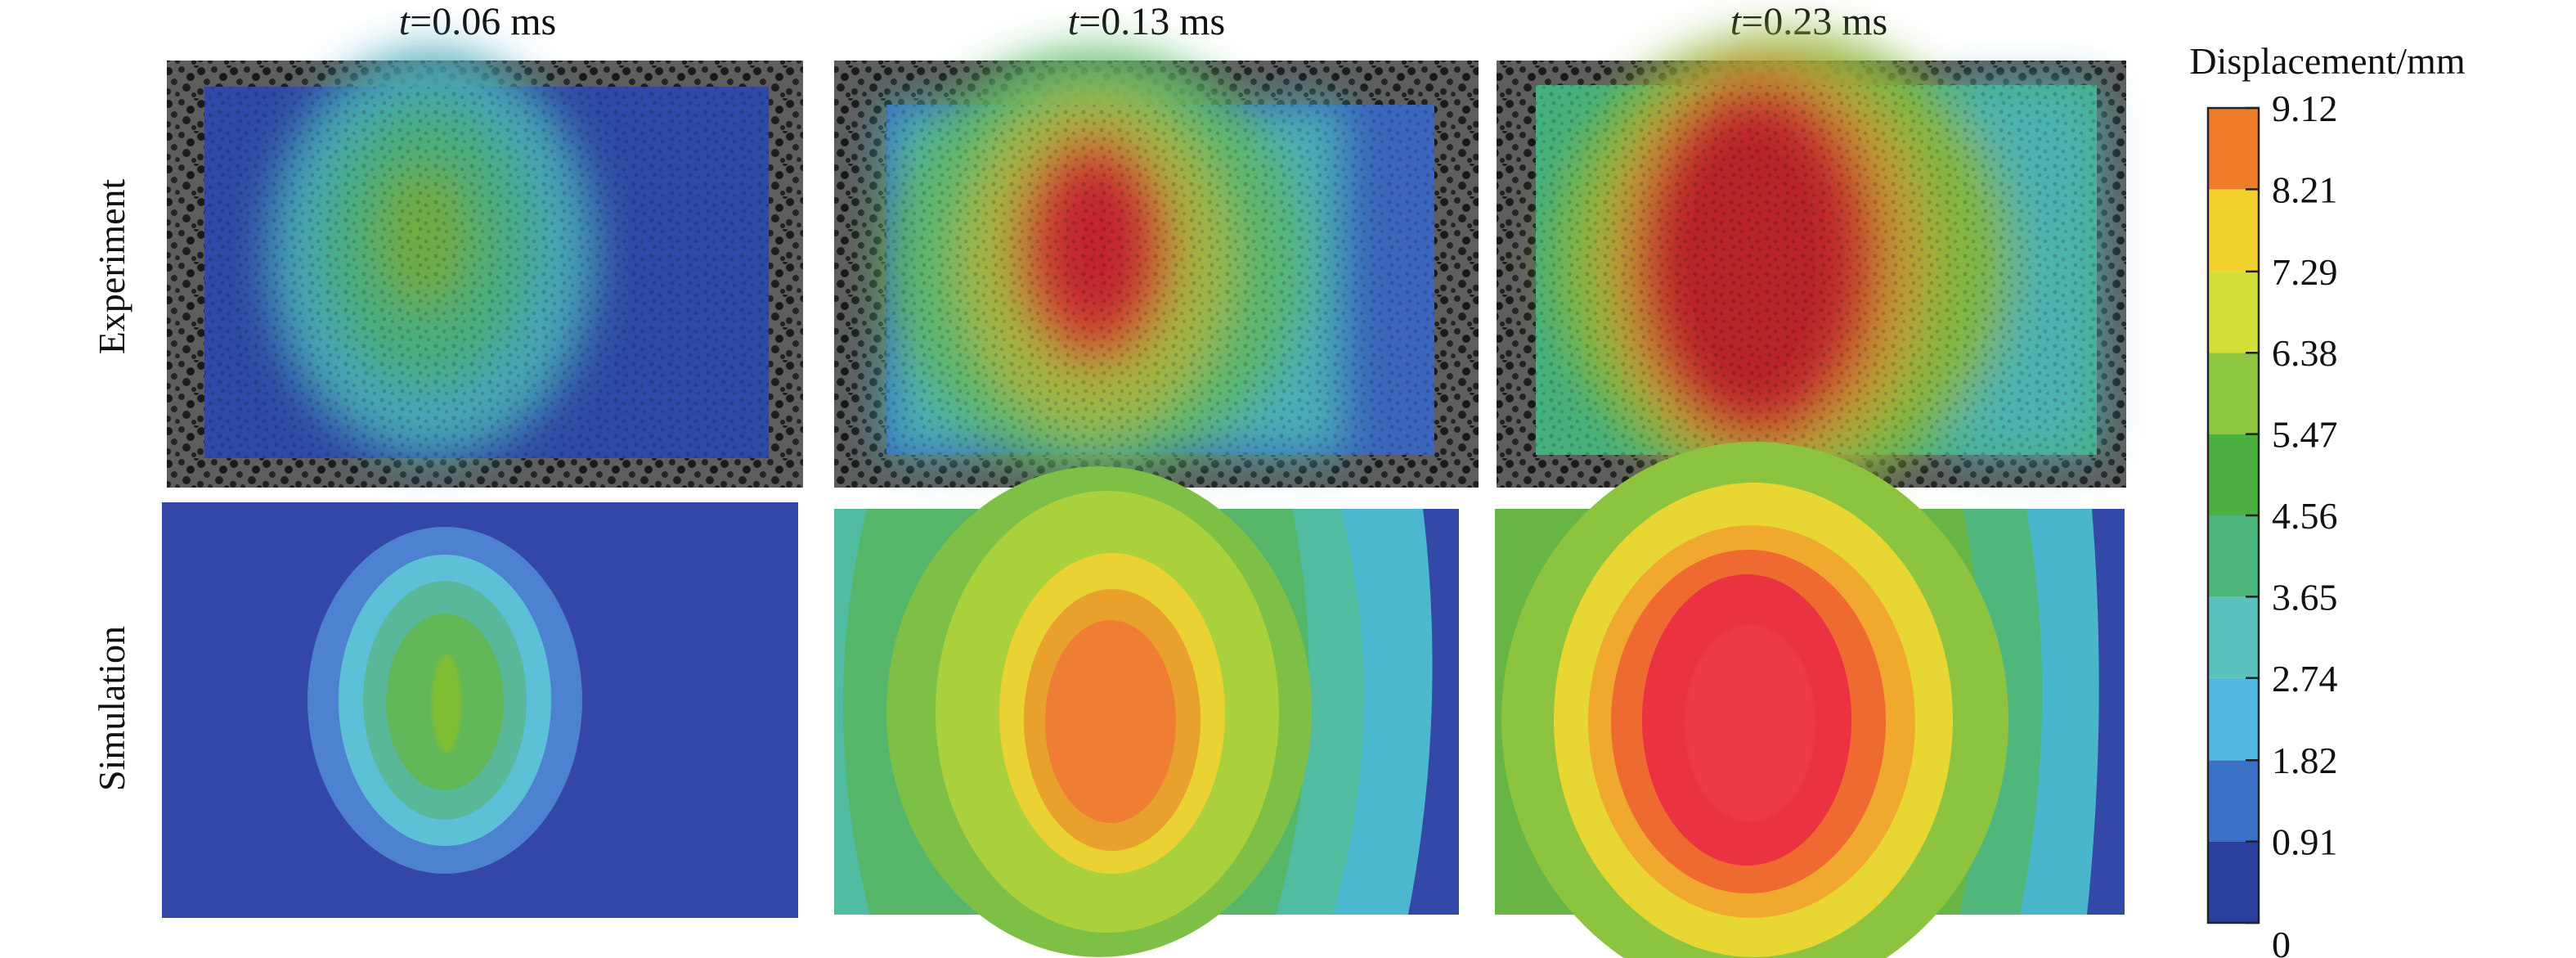 The width and height of the screenshot is (2576, 958). What do you see at coordinates (112, 708) in the screenshot?
I see `row-label-simulation: Simulation` at bounding box center [112, 708].